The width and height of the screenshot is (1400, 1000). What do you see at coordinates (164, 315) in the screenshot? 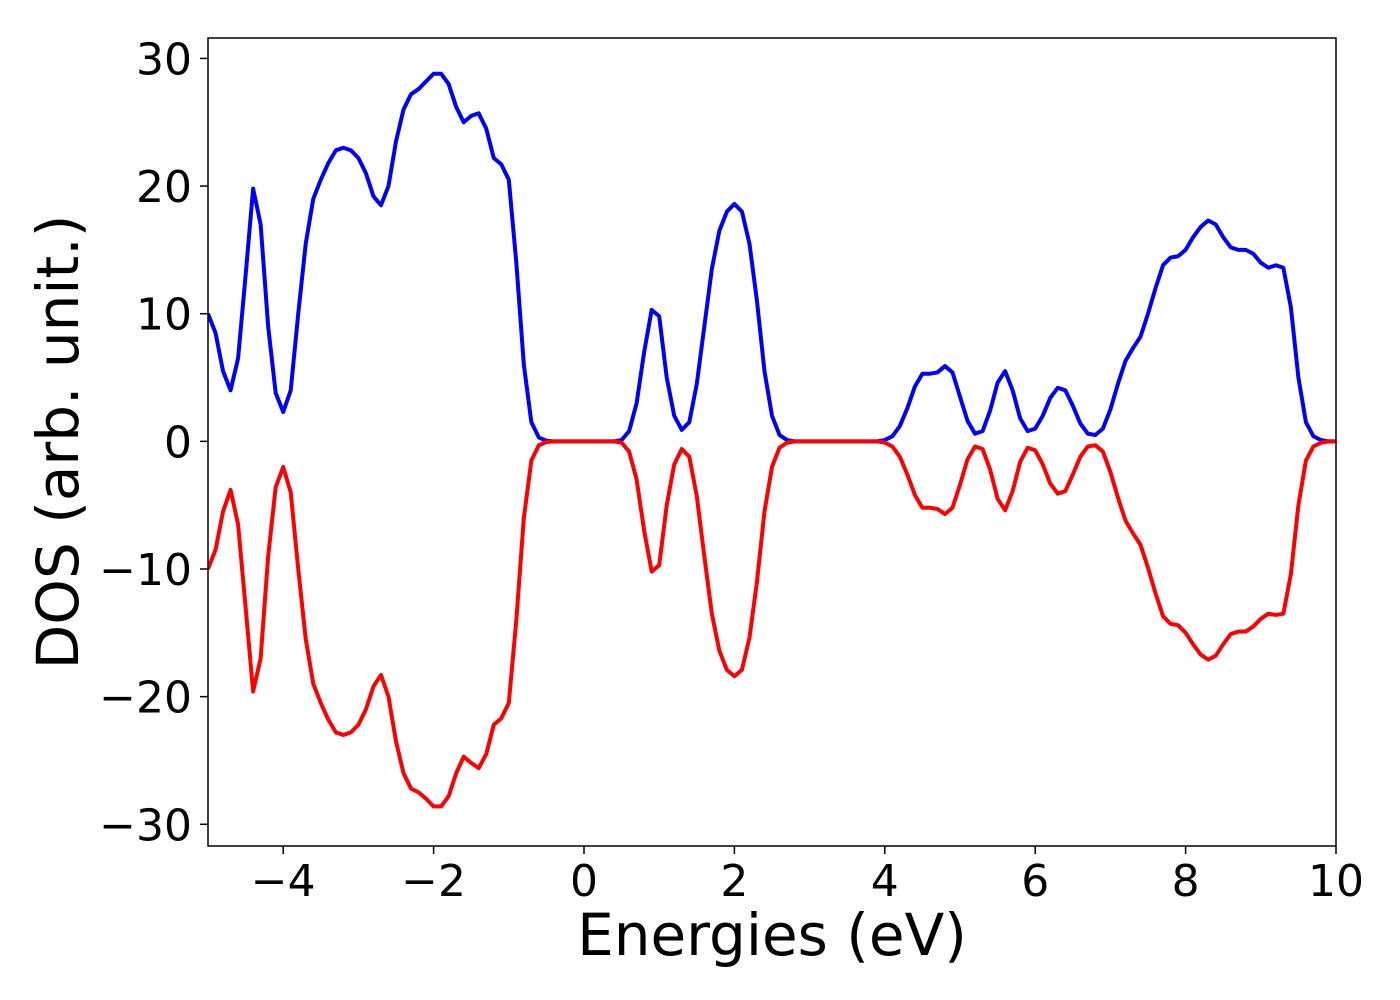
I see `y-tick-label: 10` at bounding box center [164, 315].